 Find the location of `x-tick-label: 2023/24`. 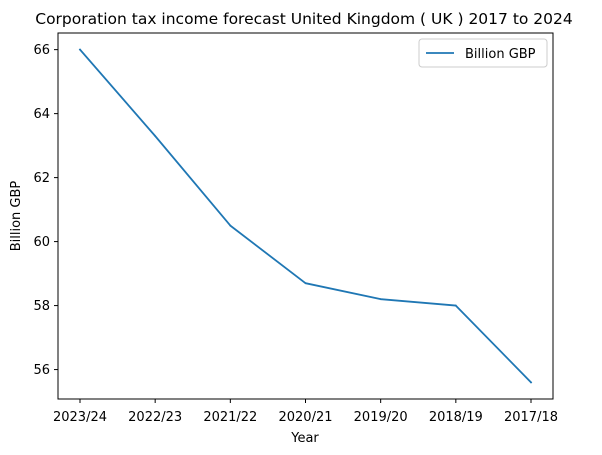

x-tick-label: 2023/24 is located at coordinates (80, 417).